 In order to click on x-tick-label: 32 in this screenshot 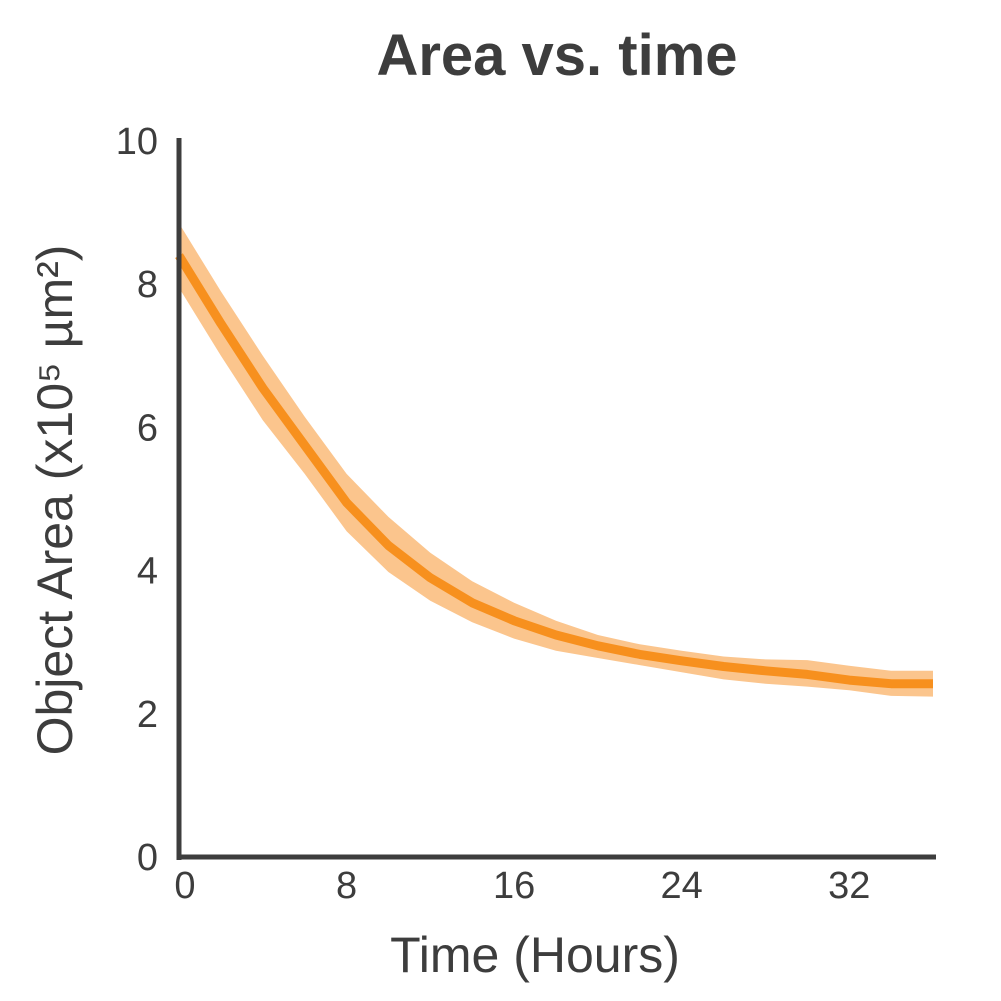, I will do `click(849, 886)`.